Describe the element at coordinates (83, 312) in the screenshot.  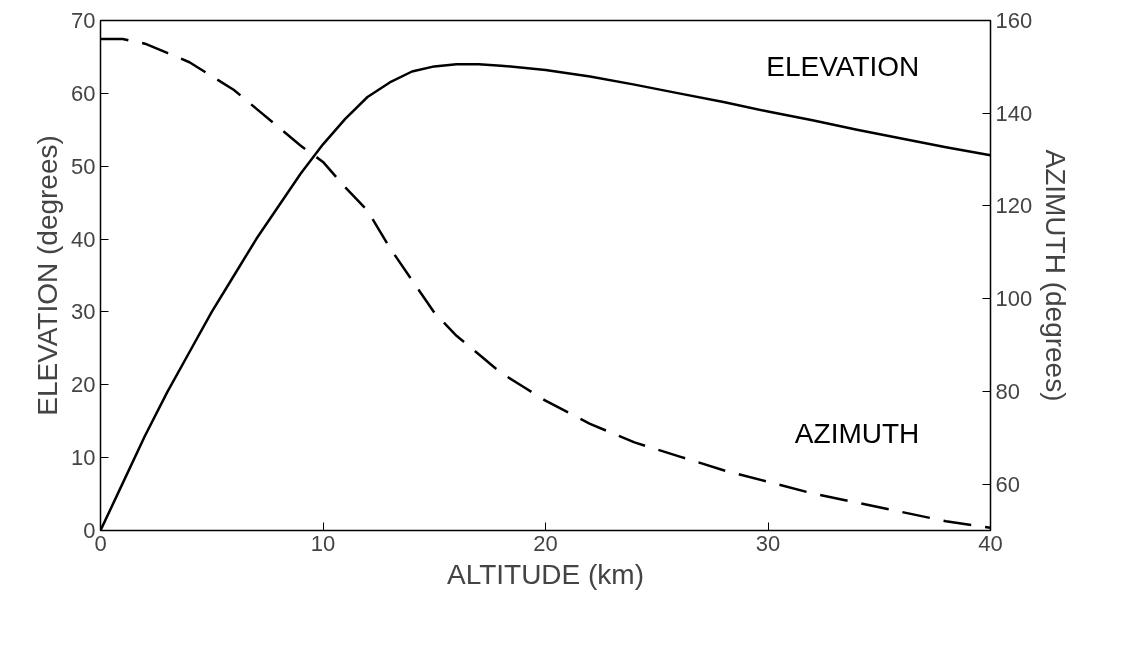
I see `y-tick-label: 30` at that location.